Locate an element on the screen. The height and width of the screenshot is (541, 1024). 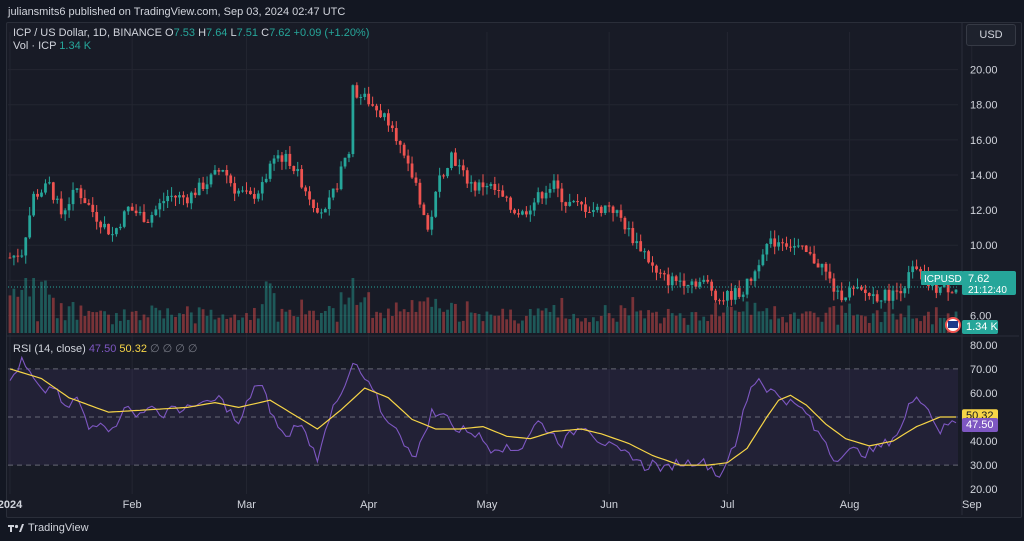
price-tick-label: 14.00 is located at coordinates (984, 176).